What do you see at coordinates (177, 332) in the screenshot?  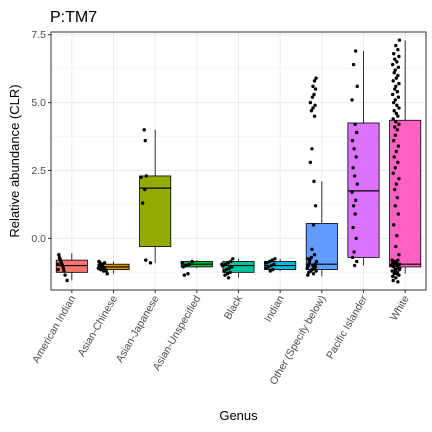 I see `x-tick-label: Asian-Unspecified` at bounding box center [177, 332].